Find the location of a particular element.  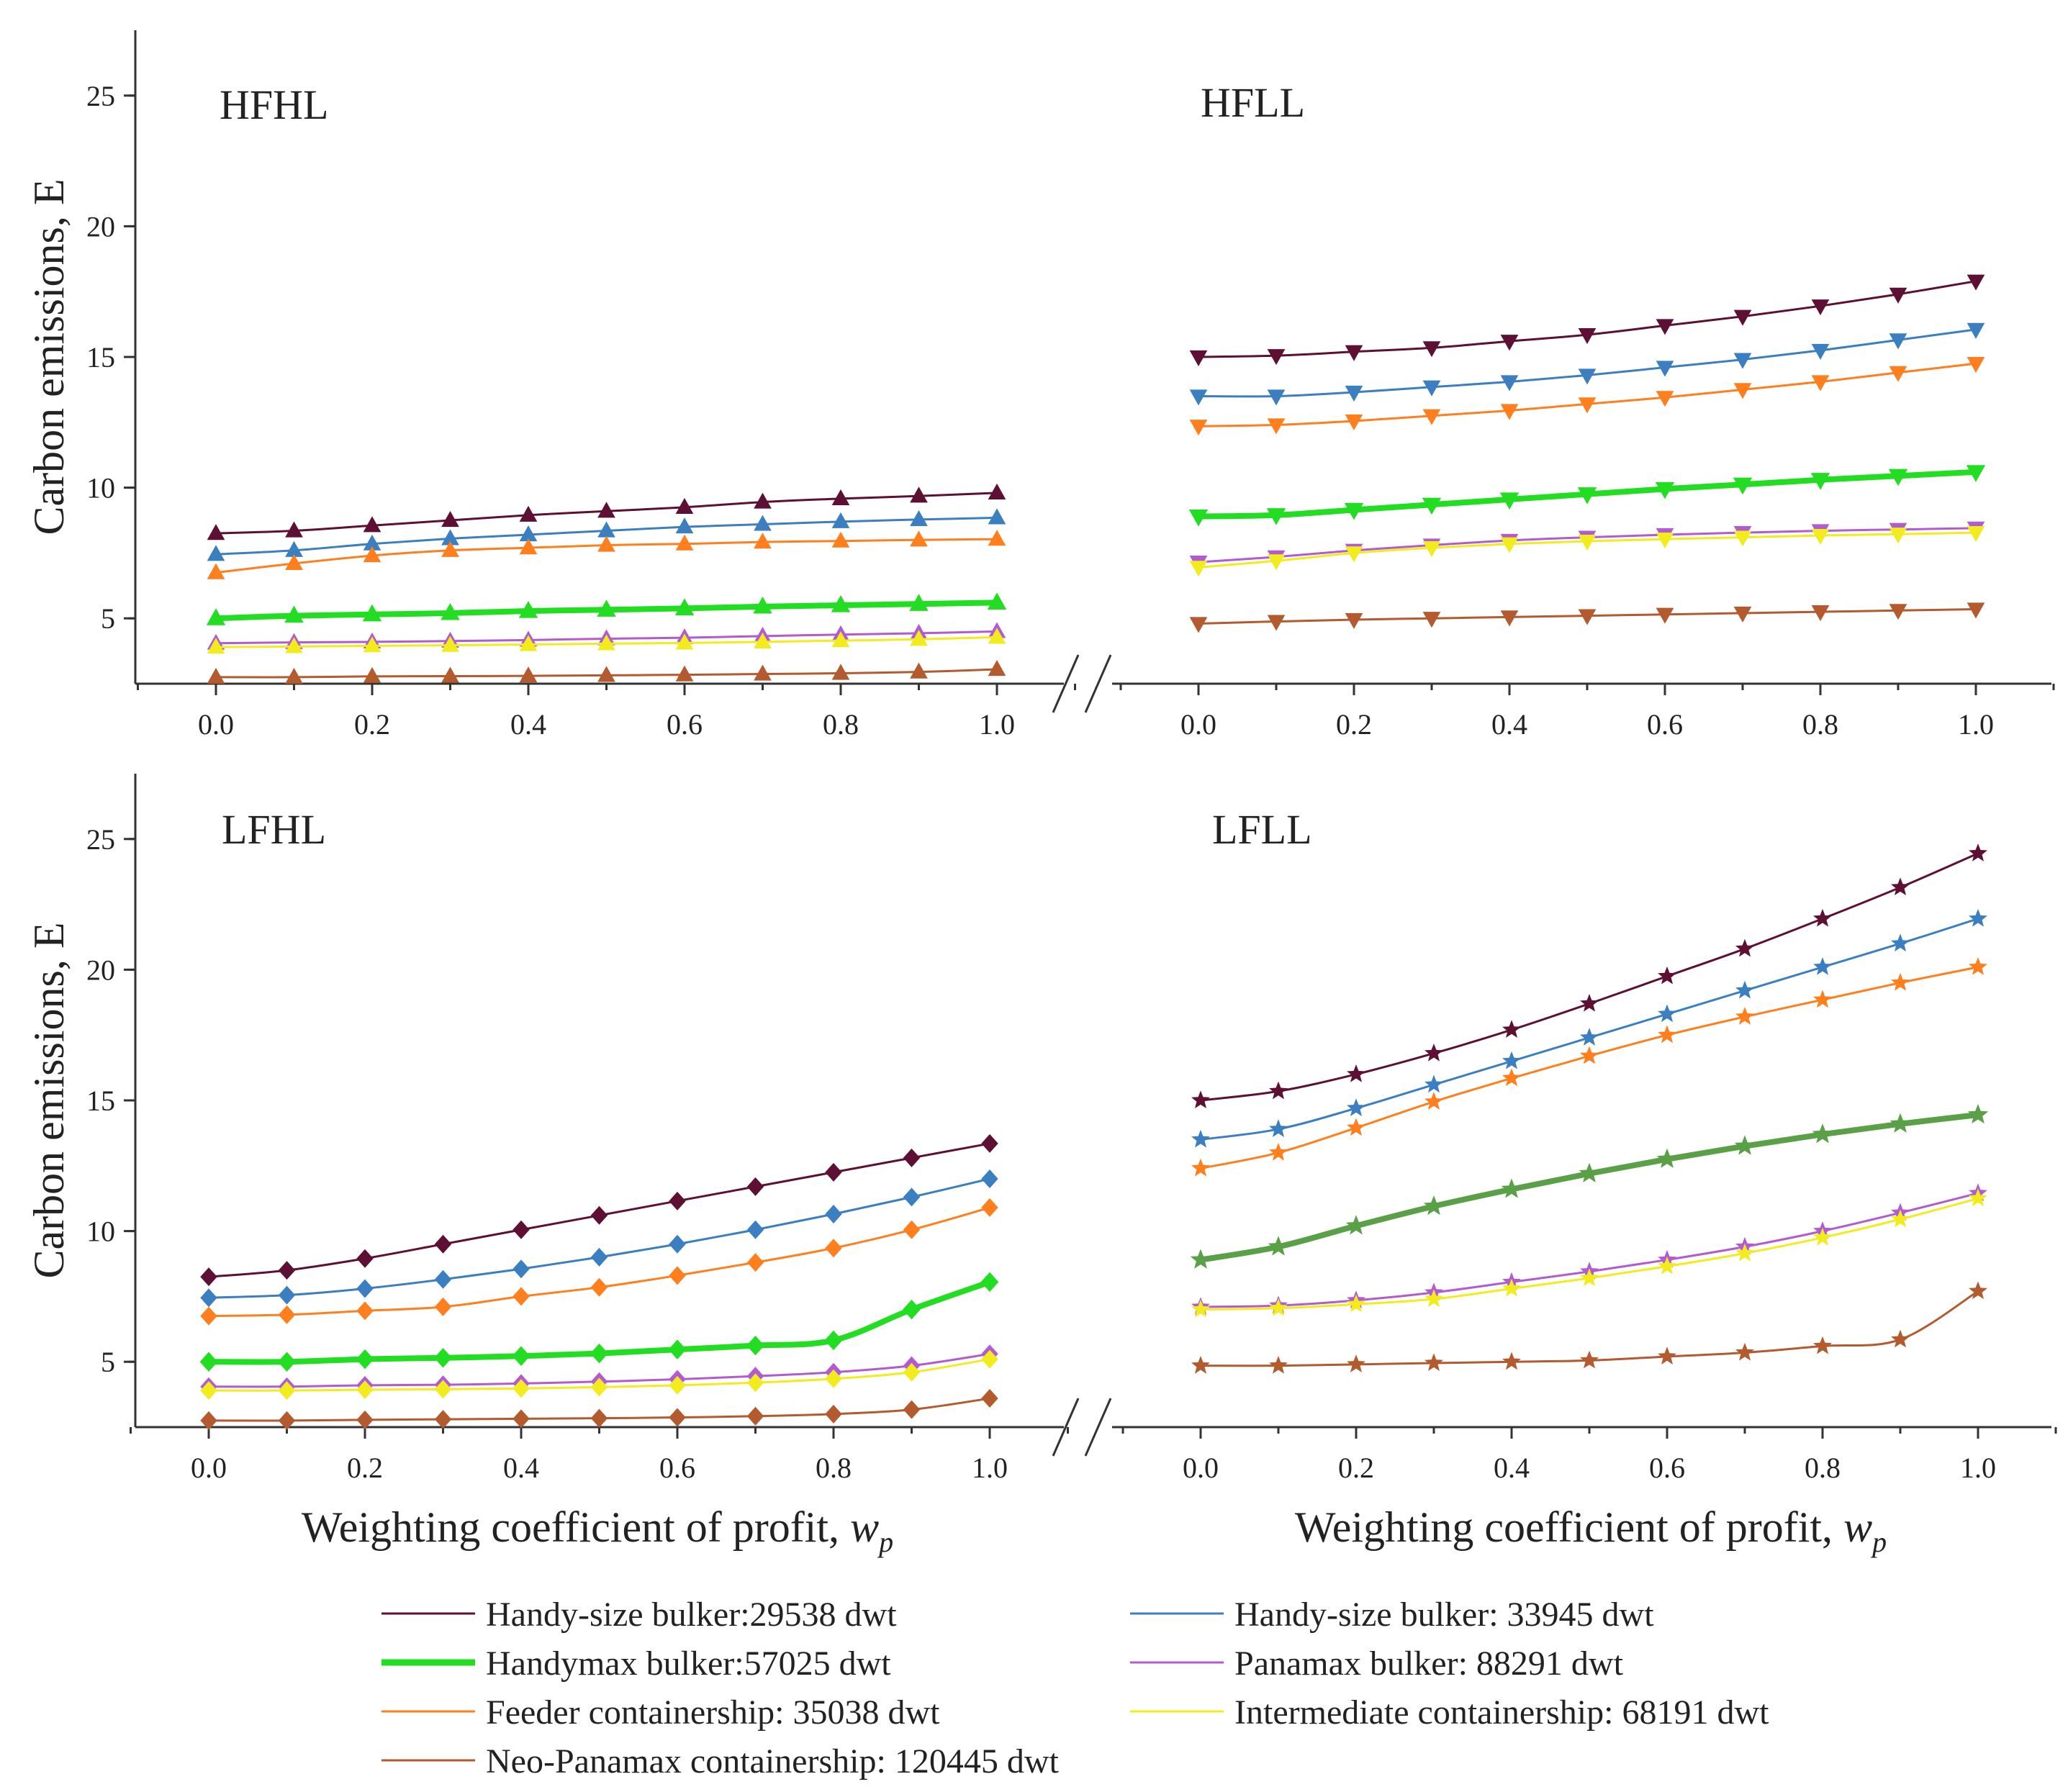

panel-title-lfll: LFLL is located at coordinates (1262, 829).